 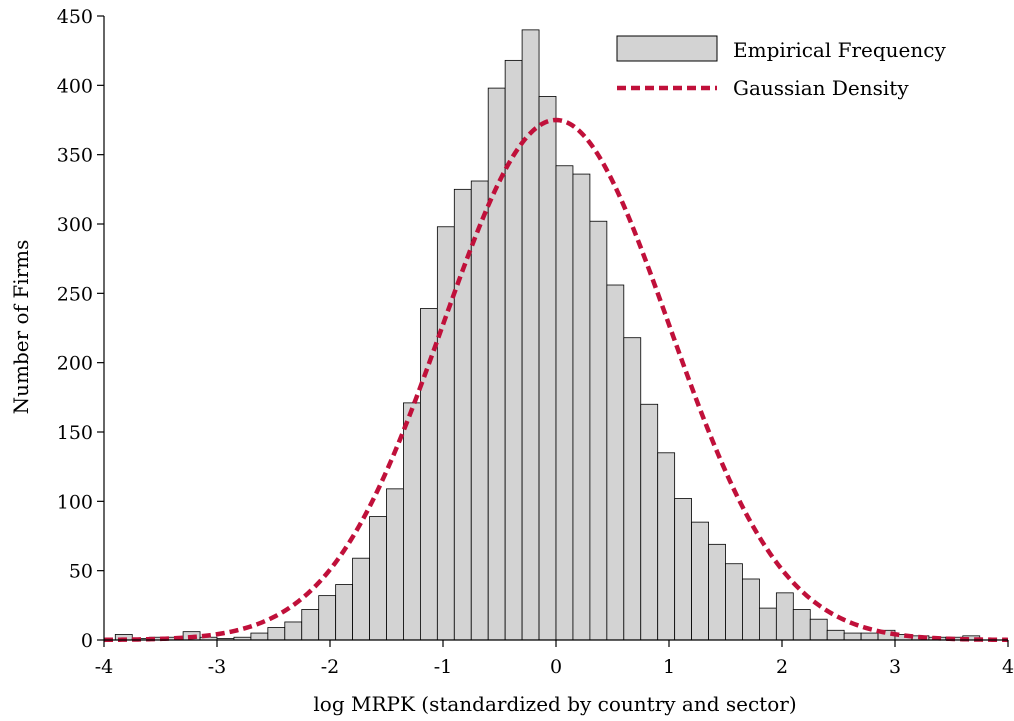 I want to click on legend-label-empirical: Empirical Frequency, so click(x=839, y=50).